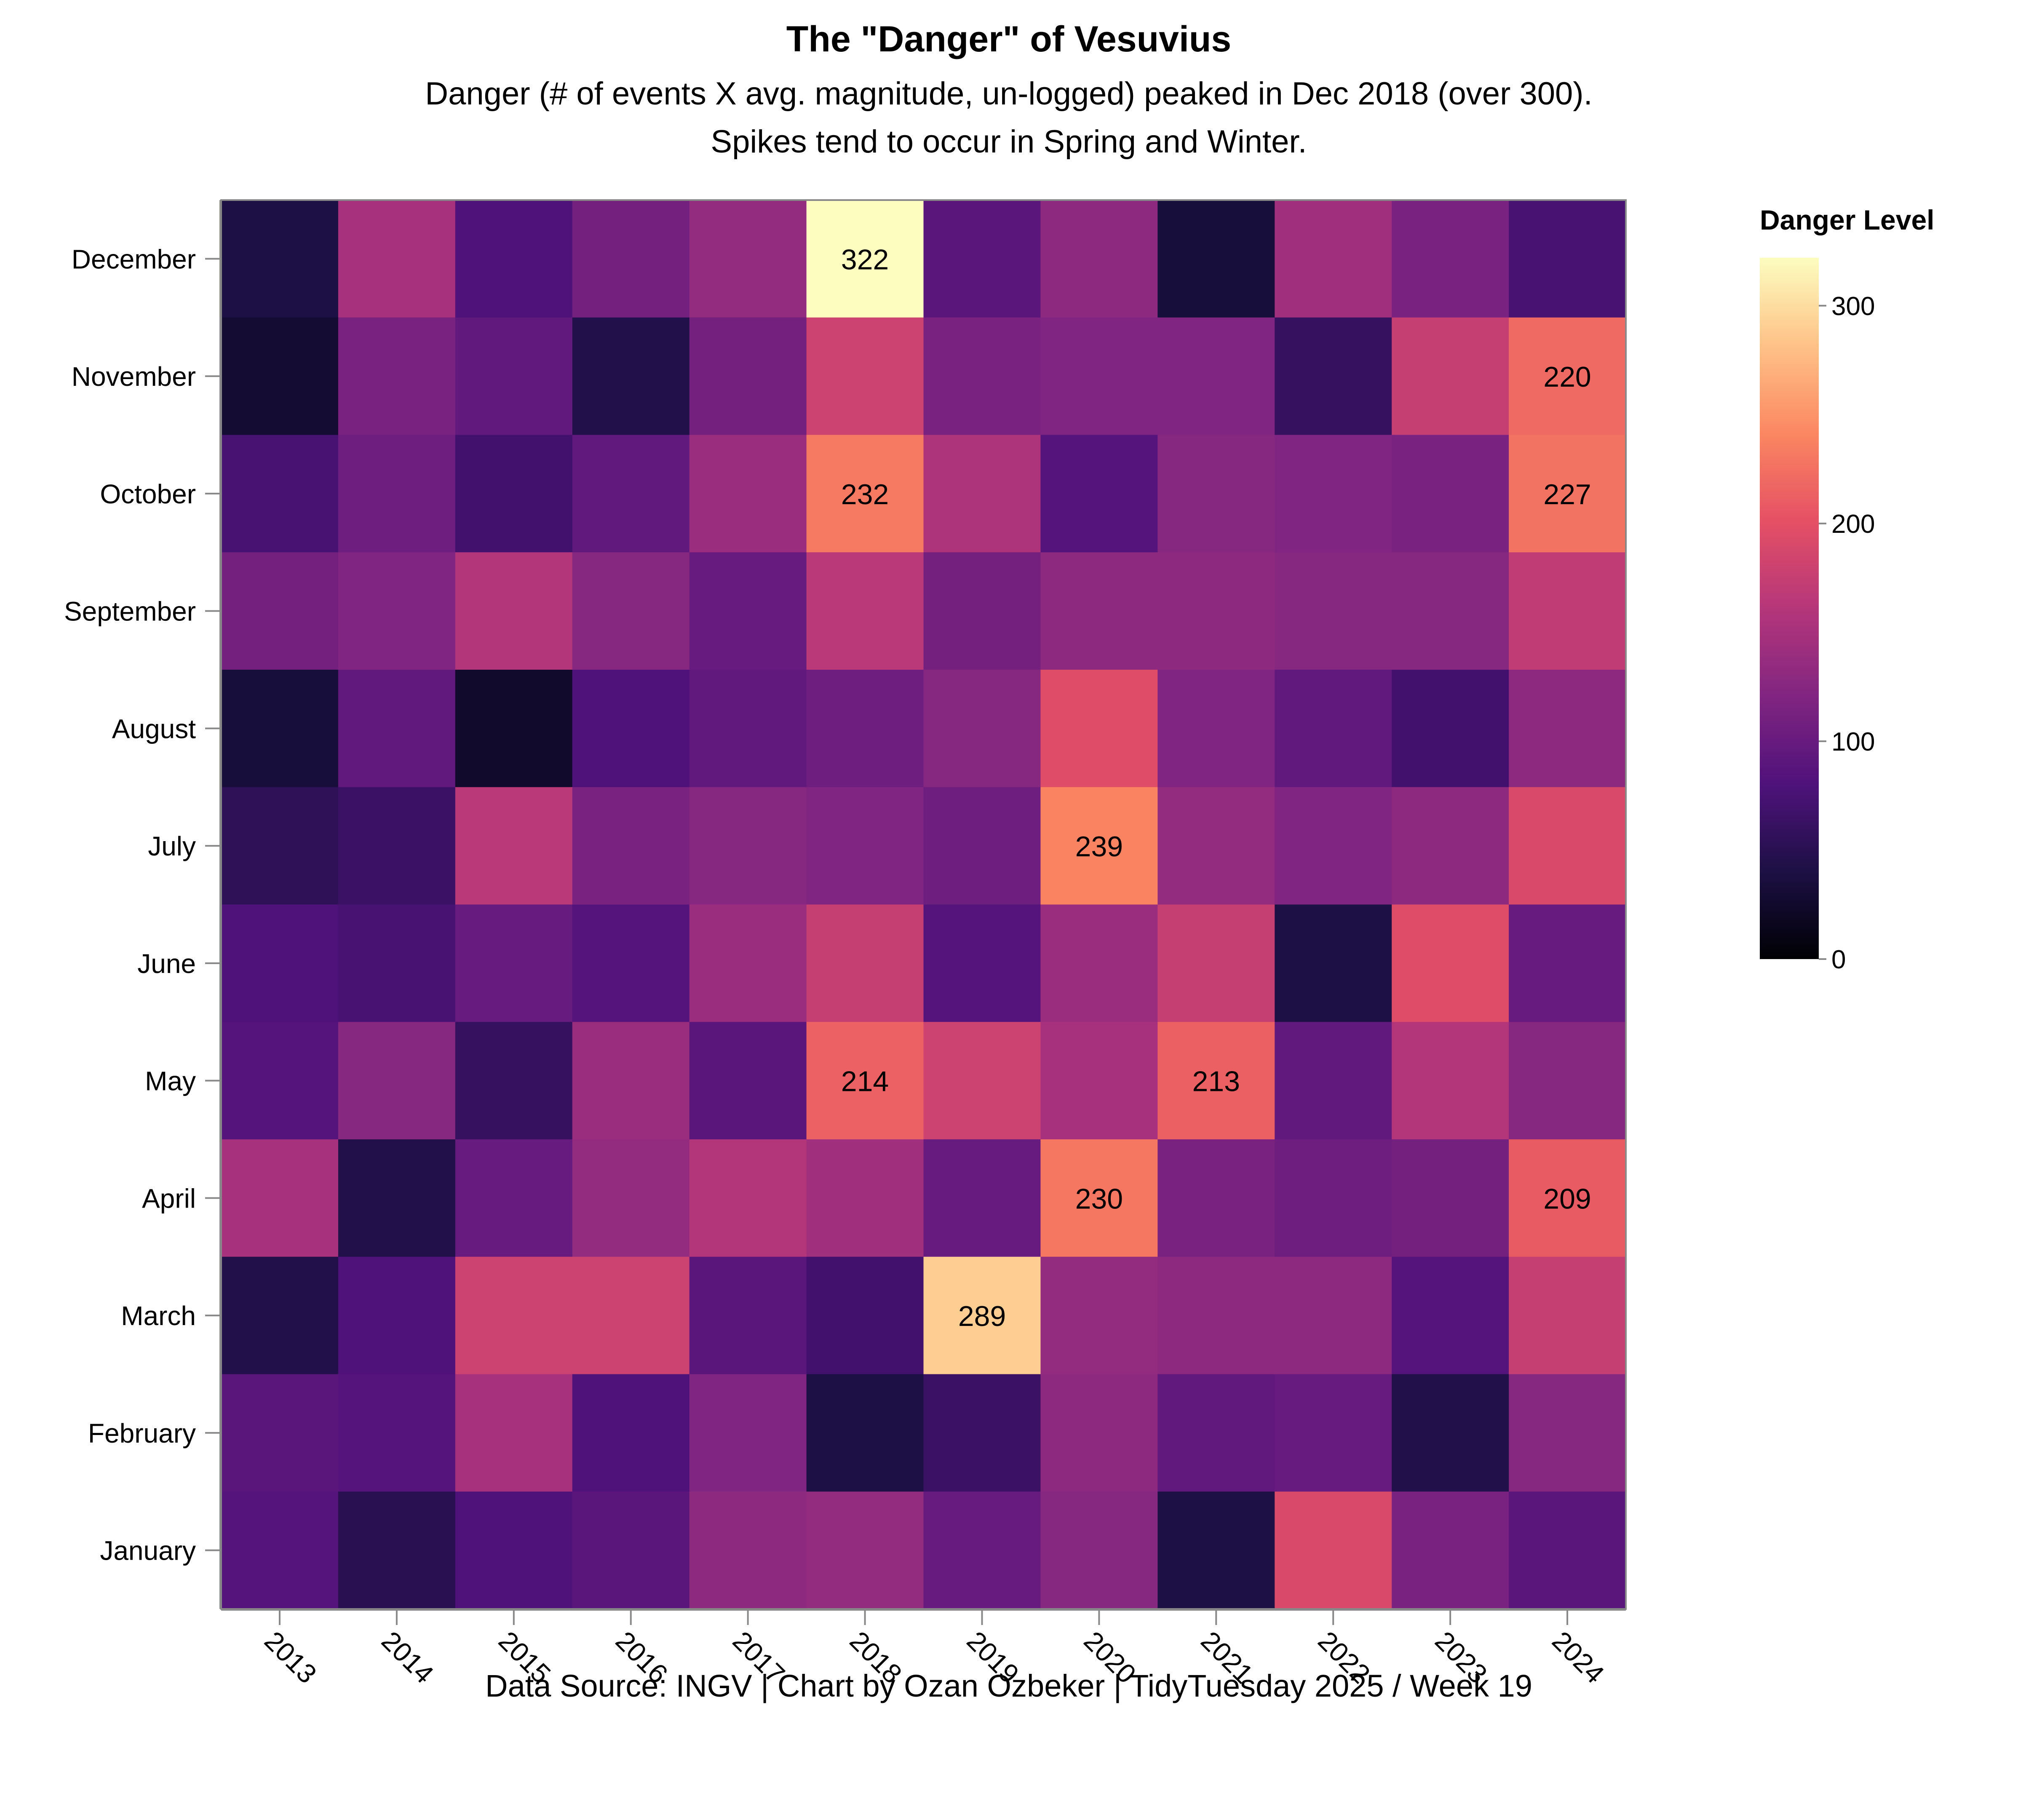  Describe the element at coordinates (1099, 963) in the screenshot. I see `heatmap-cell-june-2020` at that location.